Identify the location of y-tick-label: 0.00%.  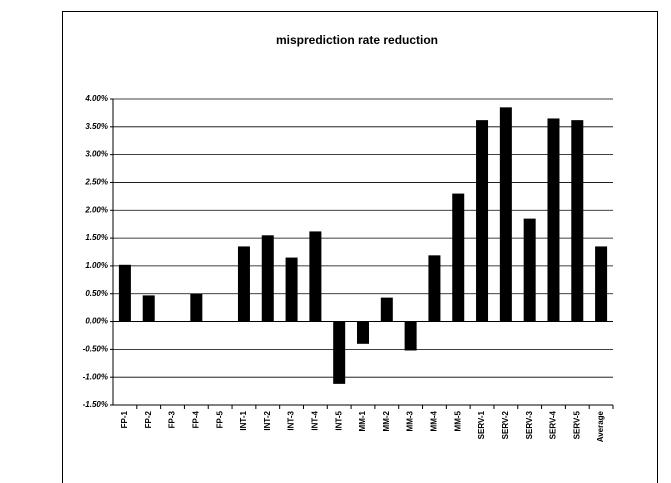
(96, 321).